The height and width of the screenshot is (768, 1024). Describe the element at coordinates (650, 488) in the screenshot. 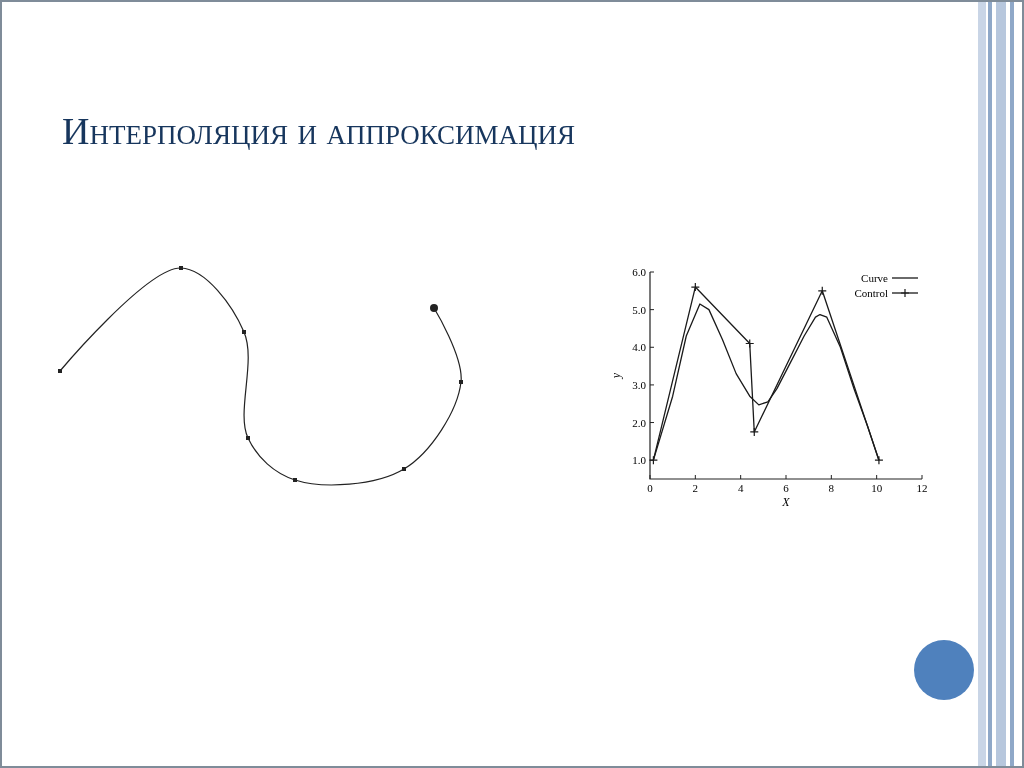

I see `x-tick-label: 0` at that location.